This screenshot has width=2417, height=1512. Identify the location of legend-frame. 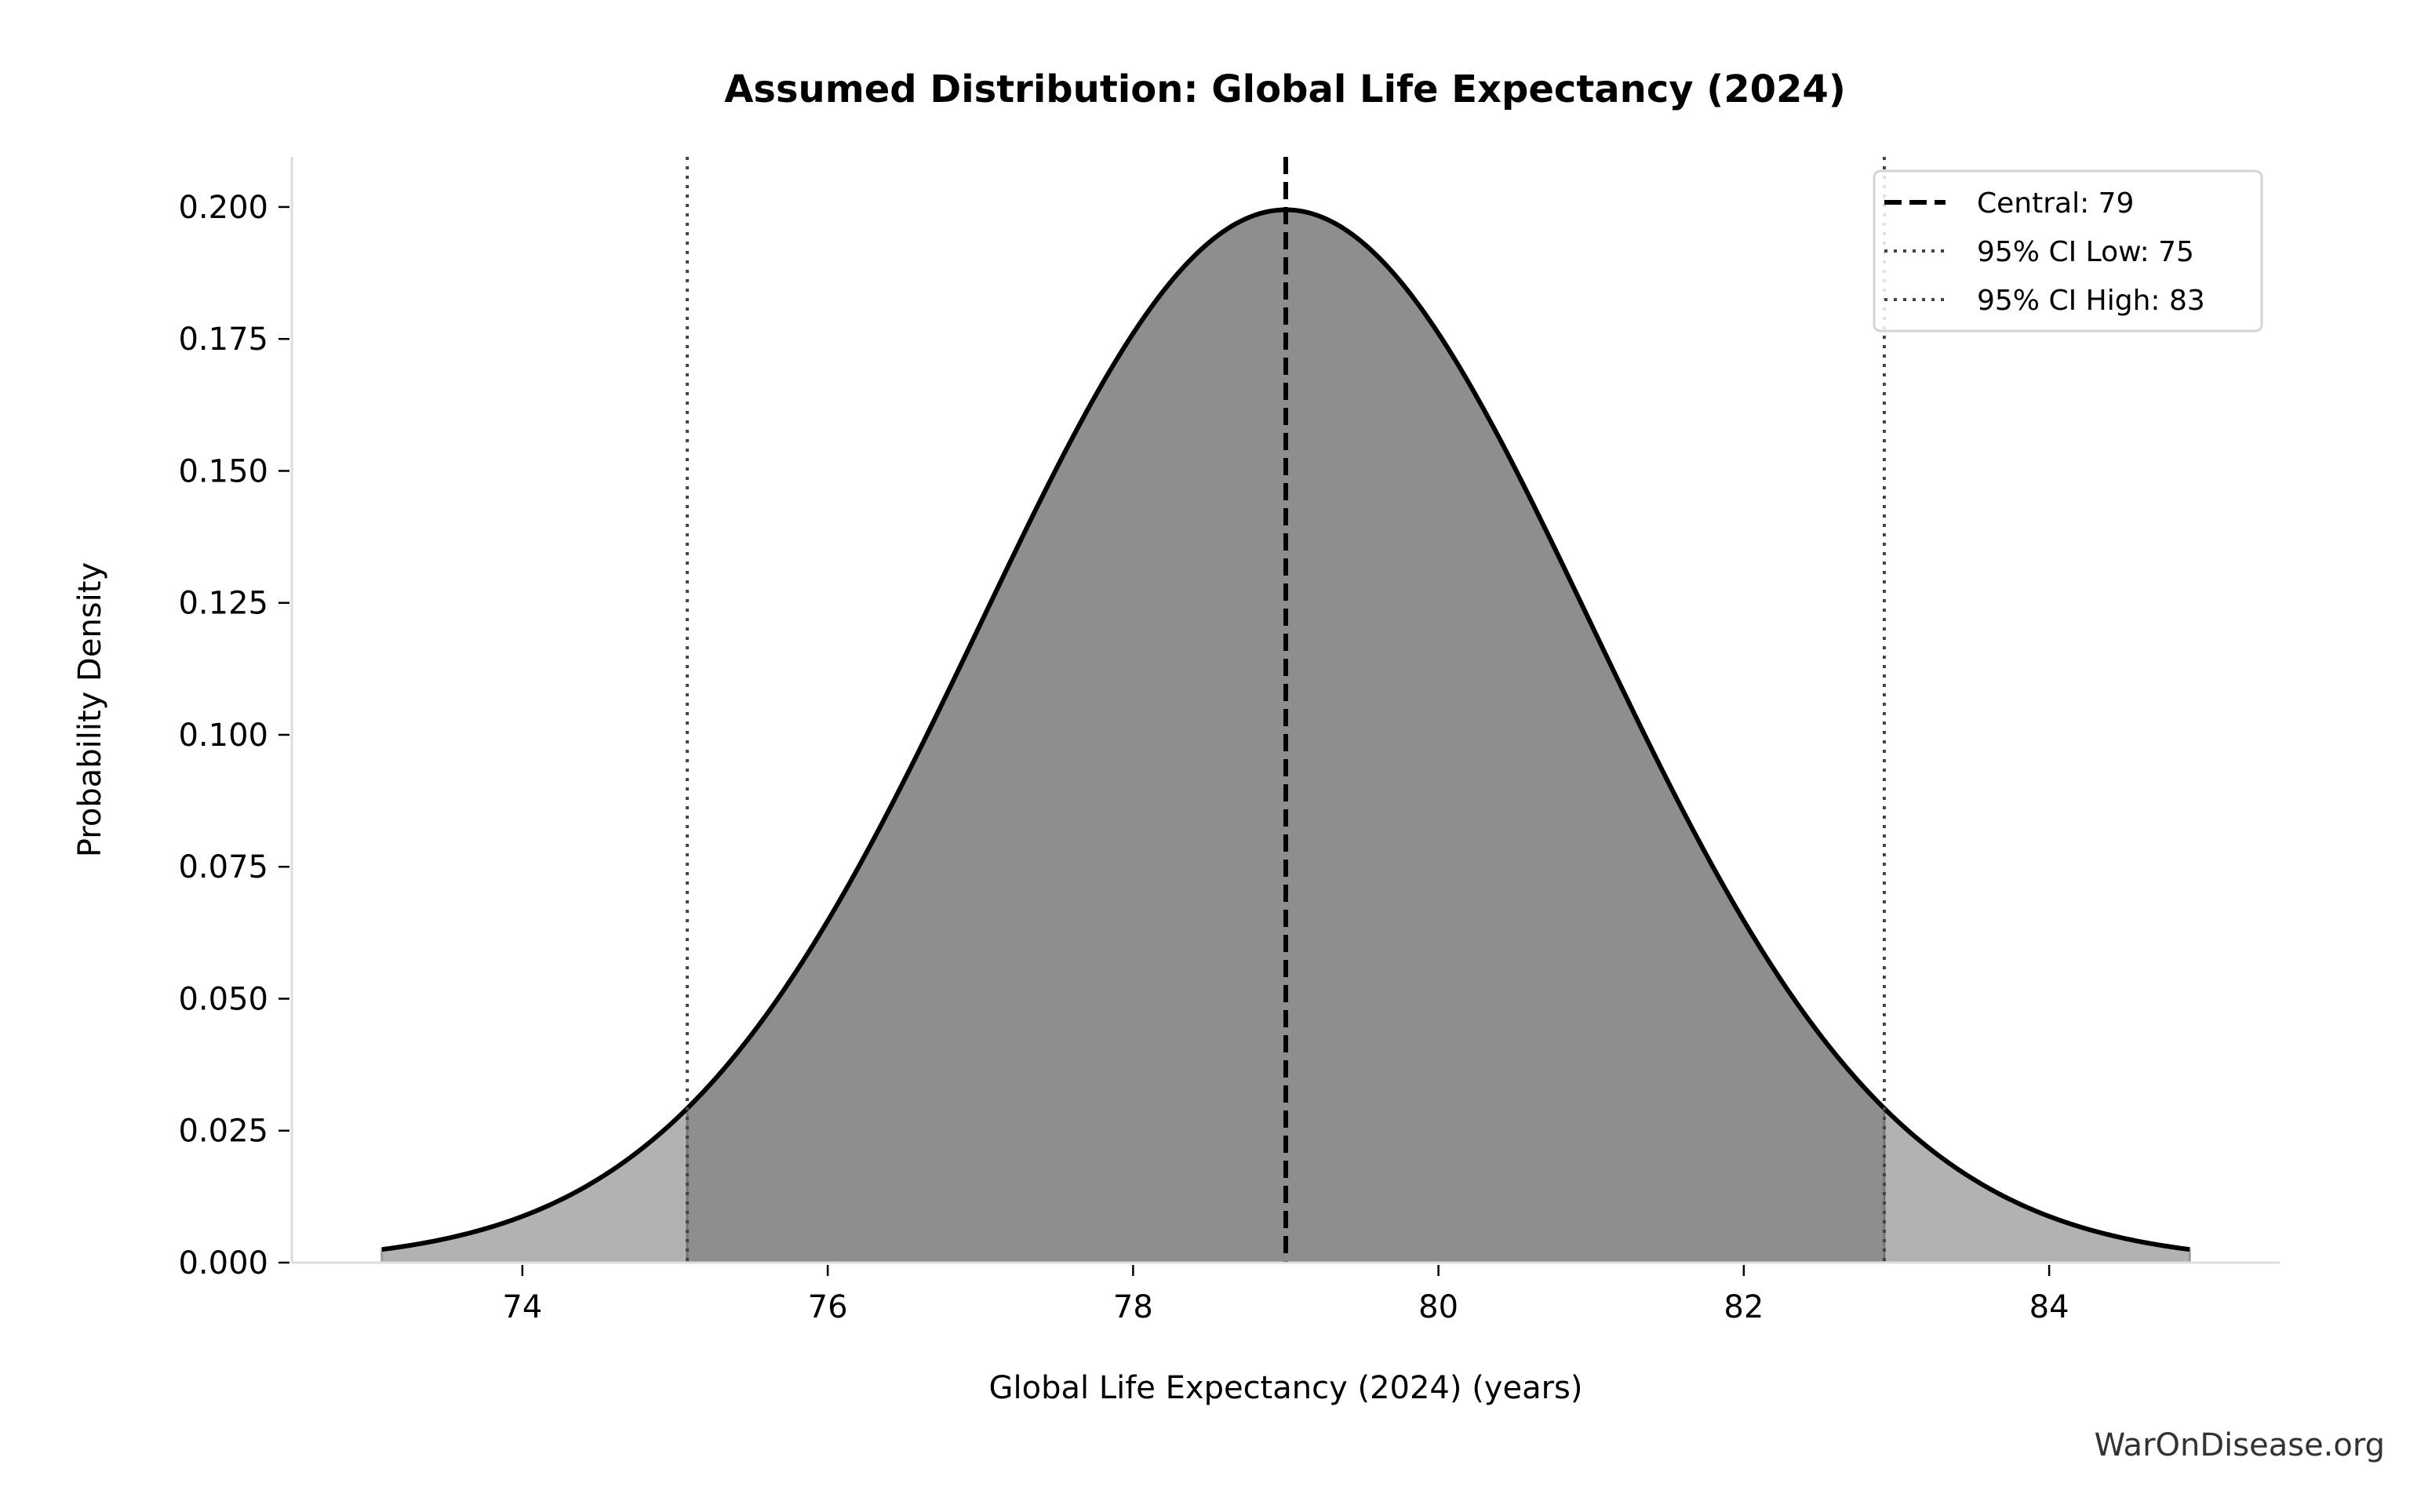
(2068, 251).